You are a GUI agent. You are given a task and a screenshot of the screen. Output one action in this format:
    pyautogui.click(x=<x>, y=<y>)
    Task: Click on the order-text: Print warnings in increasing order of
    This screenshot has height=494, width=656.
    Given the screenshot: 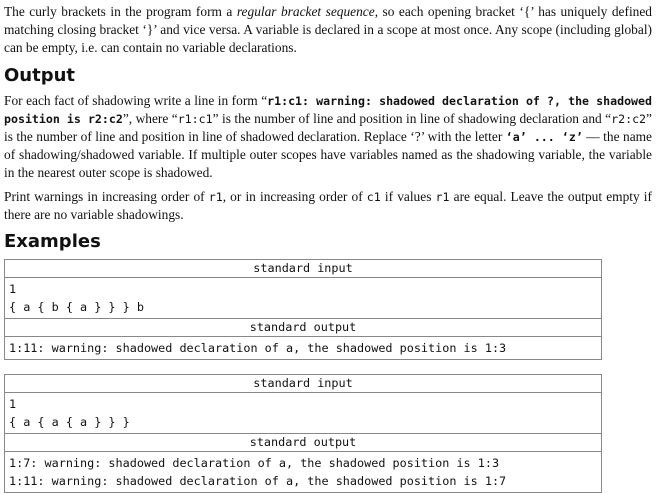 What is the action you would take?
    pyautogui.click(x=106, y=196)
    